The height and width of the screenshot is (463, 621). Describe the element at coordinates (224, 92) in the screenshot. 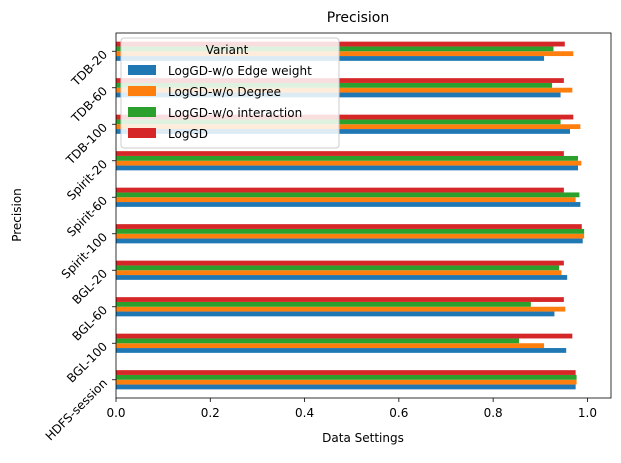

I see `legend-entry-2: LogGD-w/o Degree` at that location.